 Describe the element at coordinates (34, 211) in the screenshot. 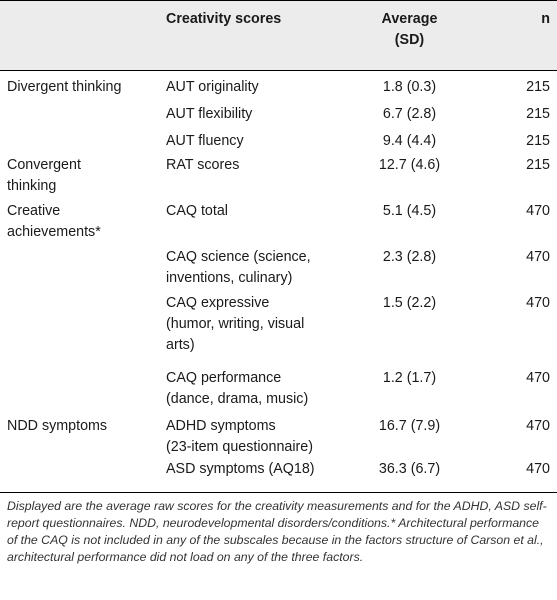

I see `row-category: Creative` at that location.